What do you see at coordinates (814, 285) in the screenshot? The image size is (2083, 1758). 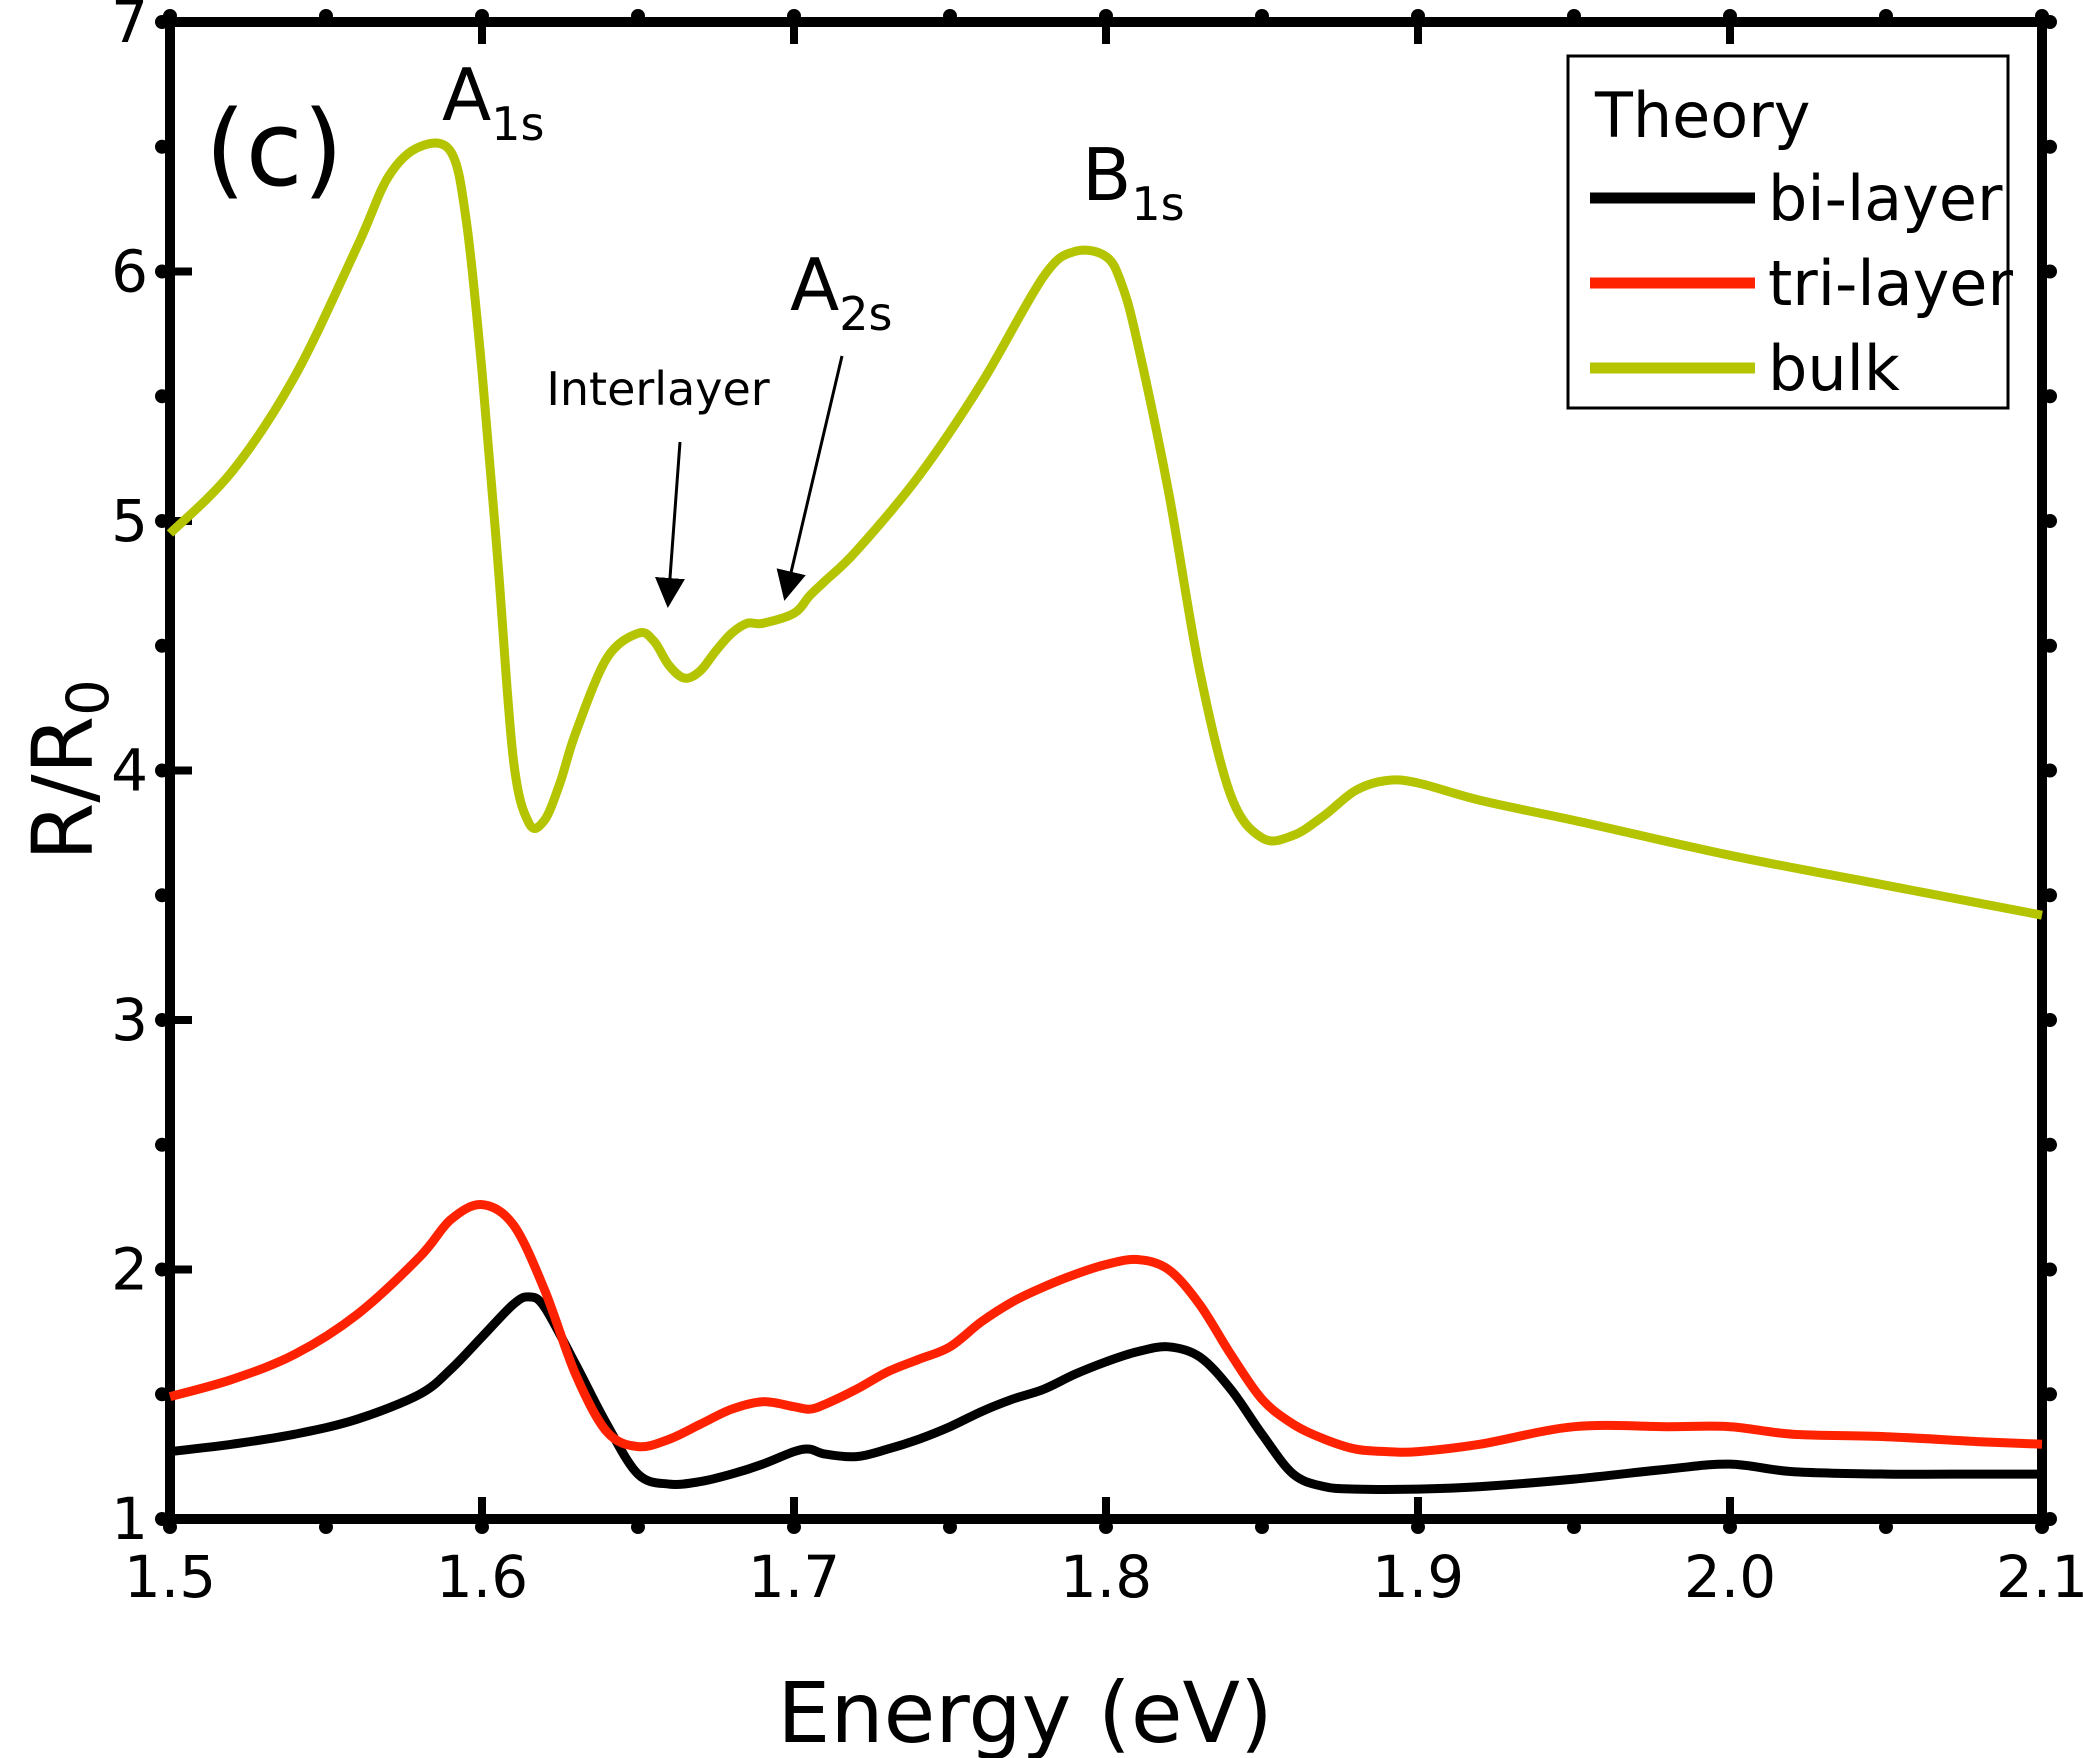 I see `annotation-a2s-main: A` at bounding box center [814, 285].